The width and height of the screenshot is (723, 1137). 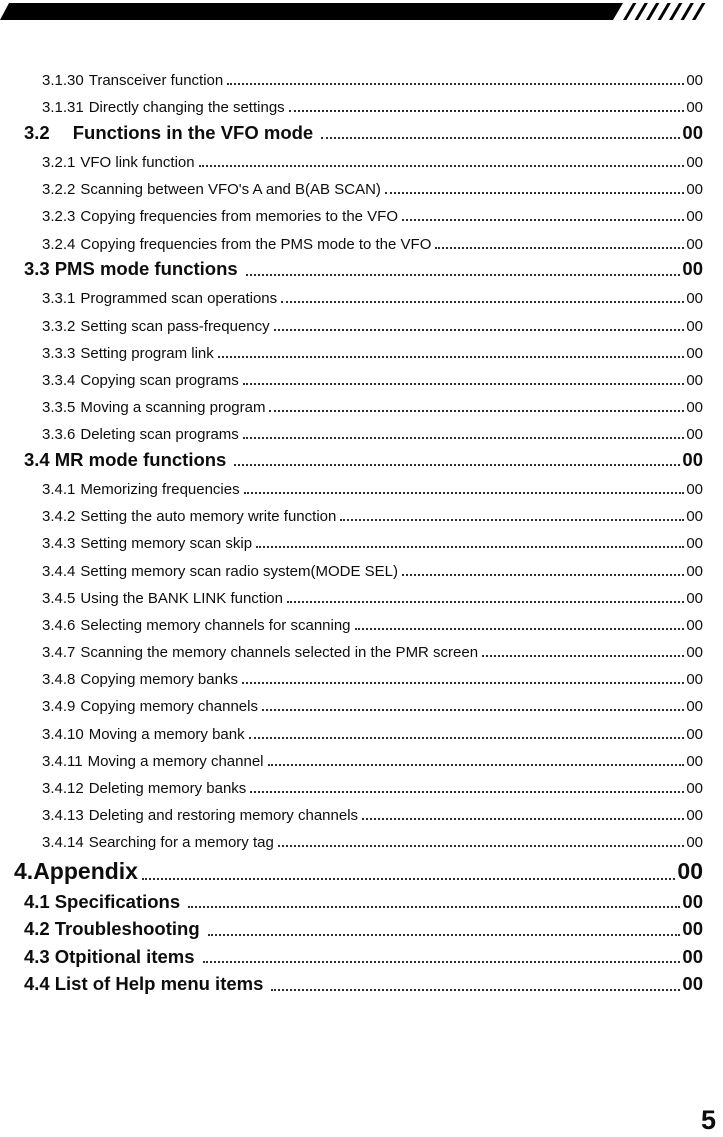 I want to click on toc-entry-title: Appendix, so click(x=85, y=871).